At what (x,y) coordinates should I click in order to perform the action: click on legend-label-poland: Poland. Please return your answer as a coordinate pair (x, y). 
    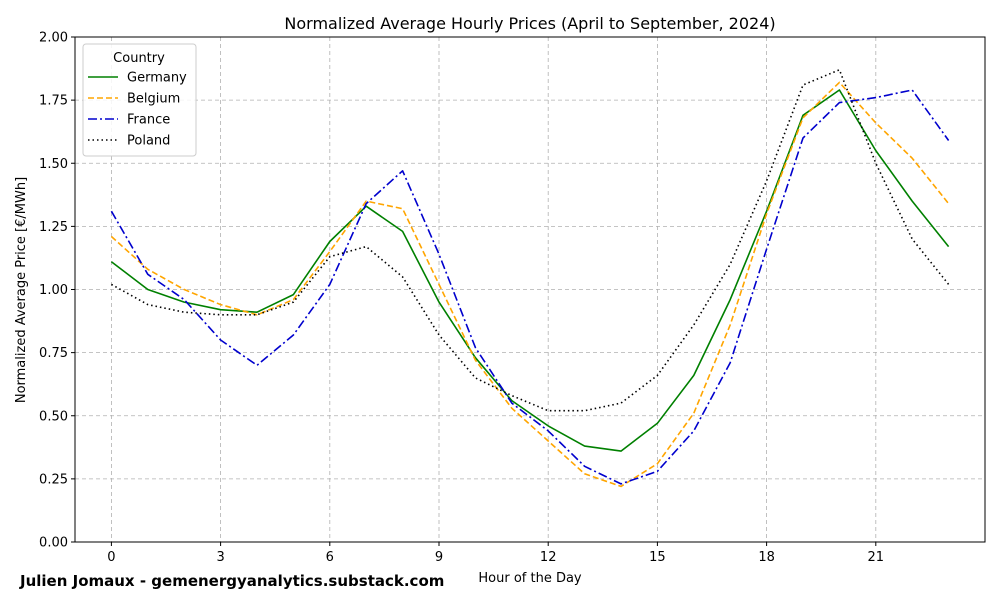
    Looking at the image, I should click on (148, 141).